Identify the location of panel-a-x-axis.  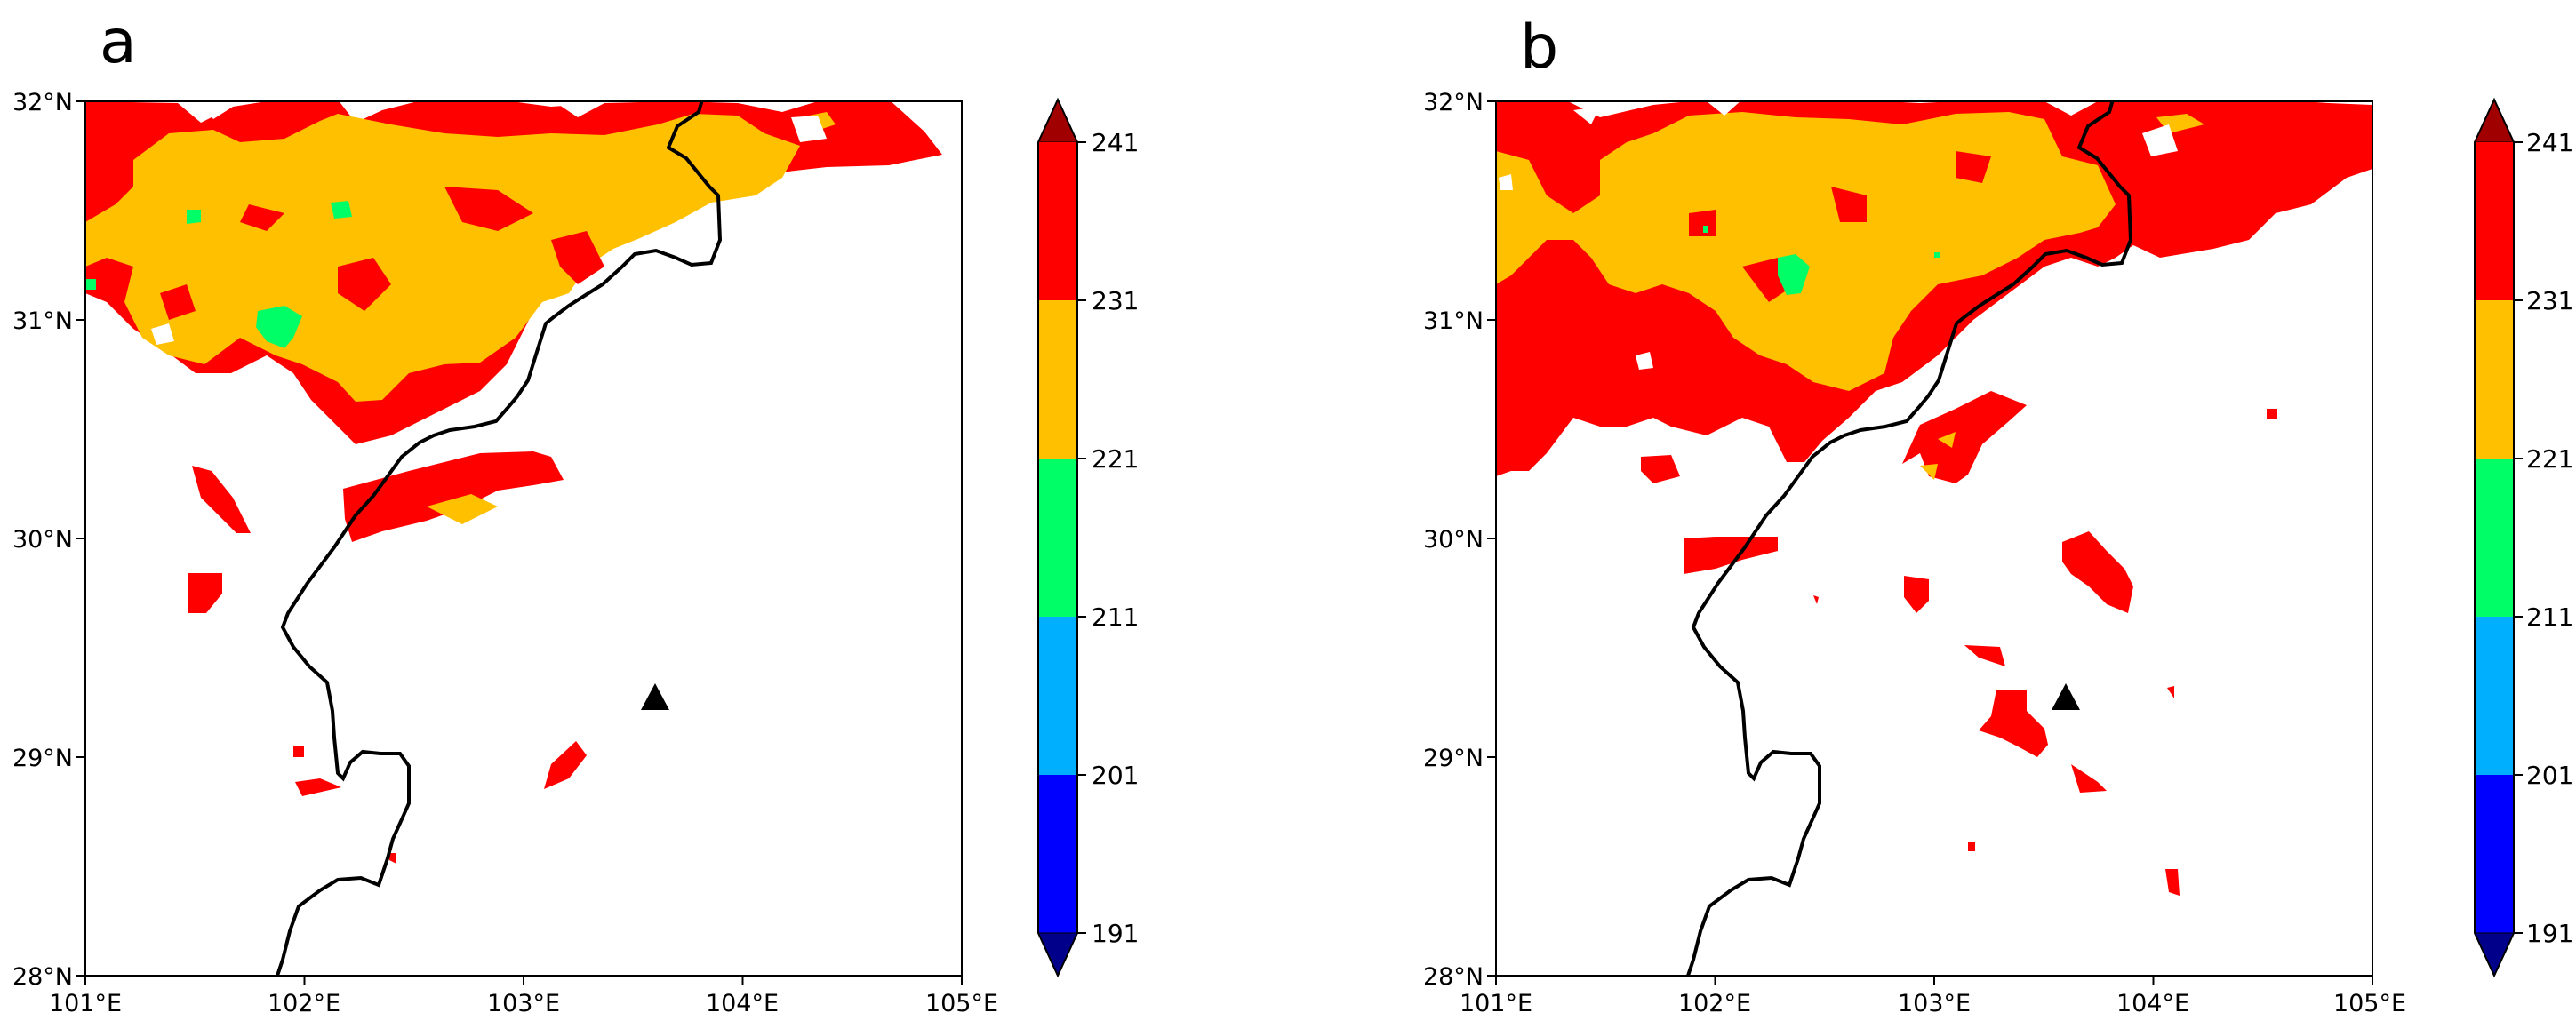
(523, 981).